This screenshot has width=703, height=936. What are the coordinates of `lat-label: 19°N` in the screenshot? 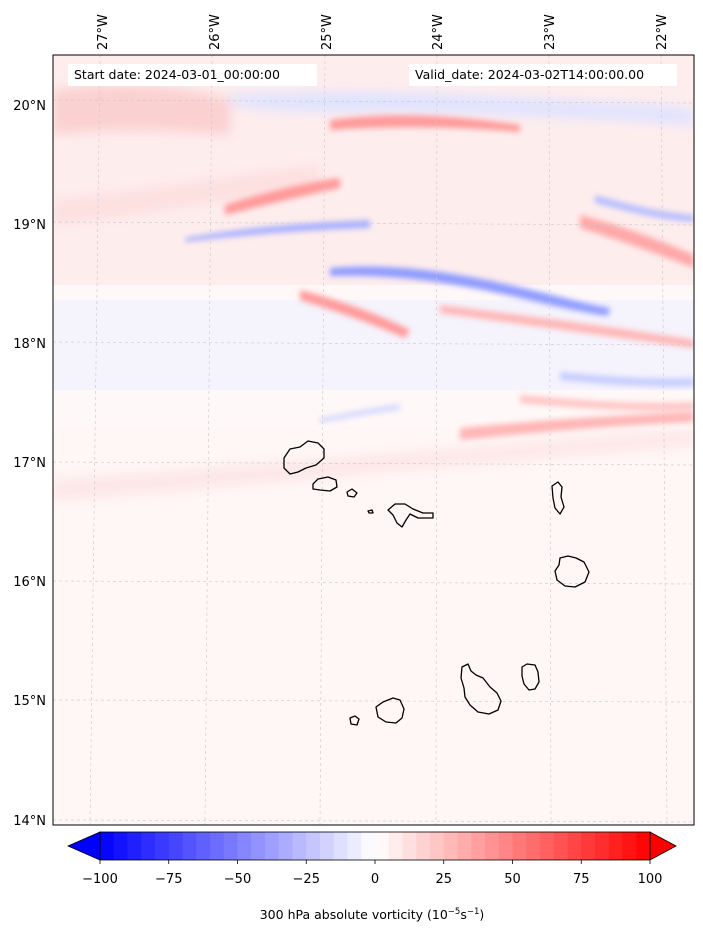 It's located at (29, 225).